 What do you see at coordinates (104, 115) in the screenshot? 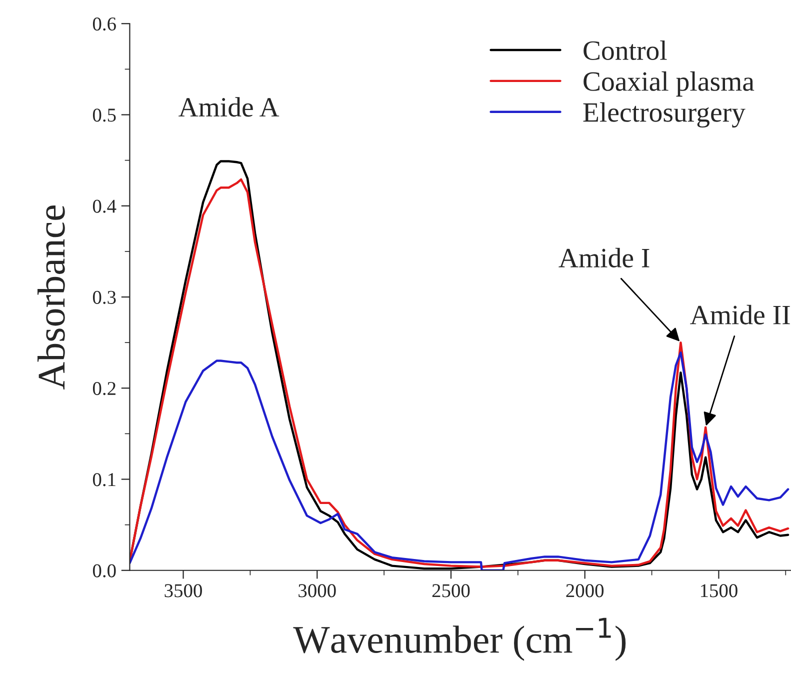
I see `y-tick-label: 0.5` at bounding box center [104, 115].